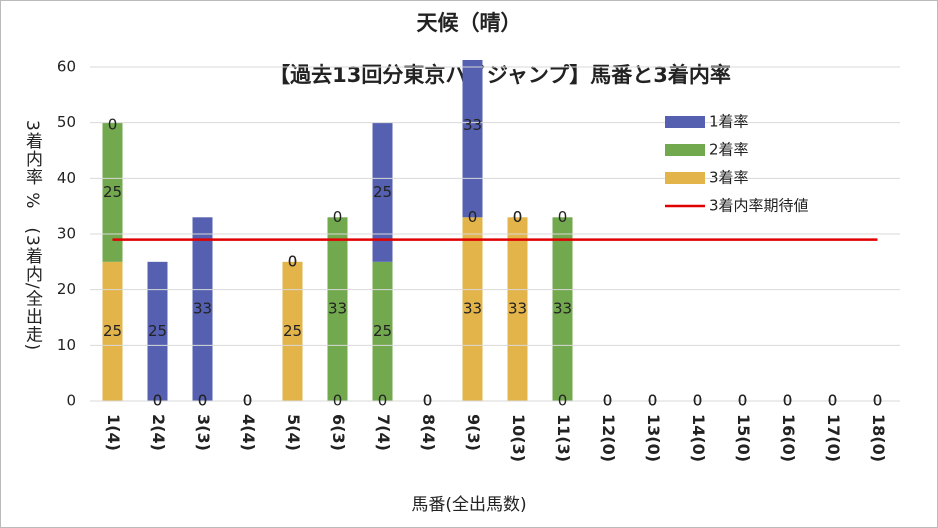 The image size is (938, 528). Describe the element at coordinates (338, 432) in the screenshot. I see `x-tick-label: 6(3)` at that location.